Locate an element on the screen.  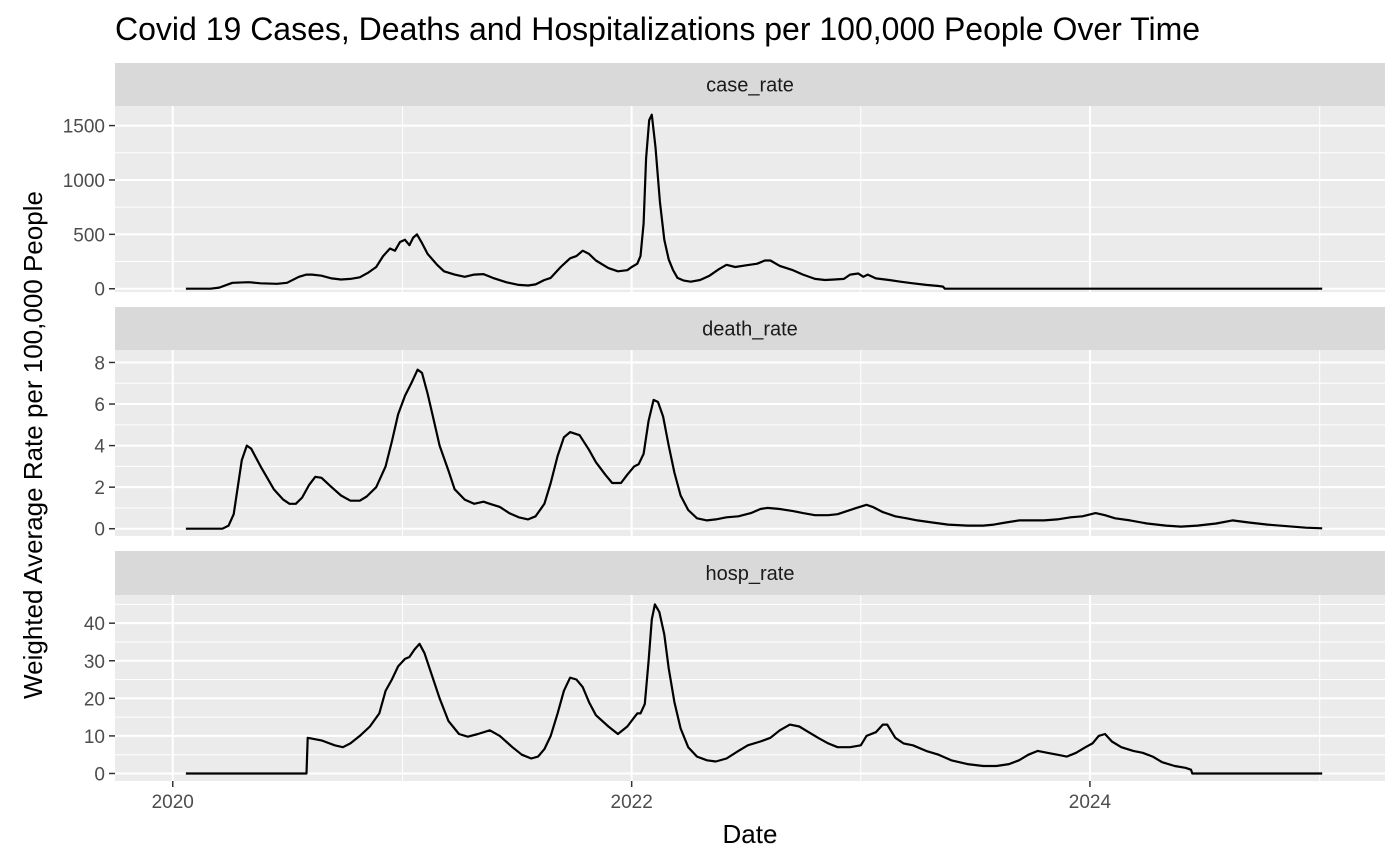
facet-strip-label: death_rate is located at coordinates (750, 330).